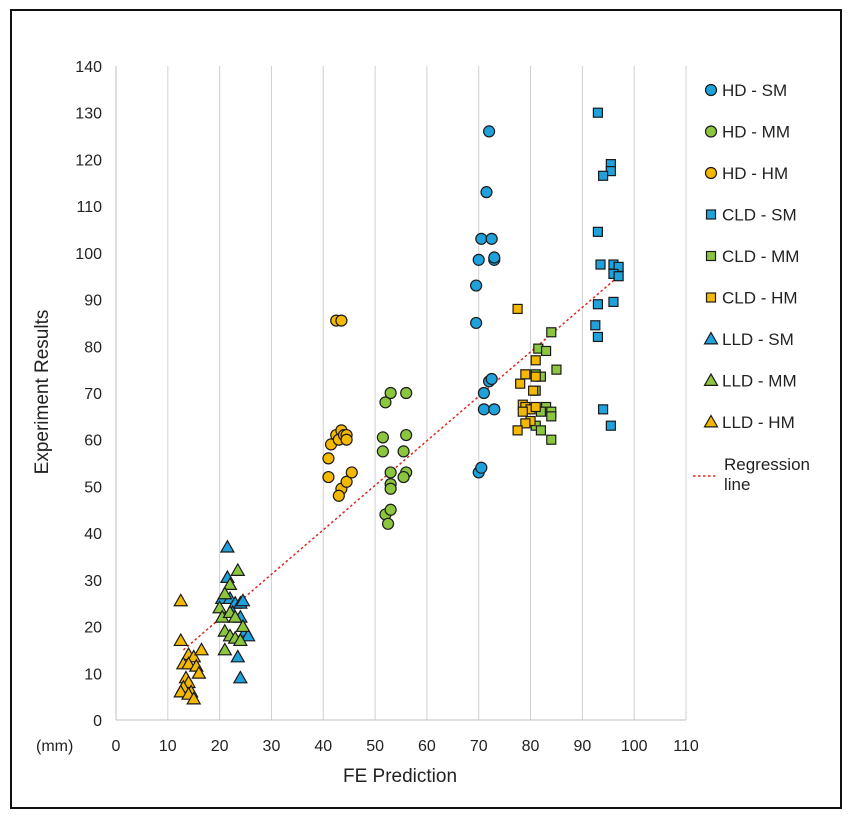 Image resolution: width=856 pixels, height=820 pixels. What do you see at coordinates (758, 339) in the screenshot?
I see `legend-label-lld-sm: LLD - SM` at bounding box center [758, 339].